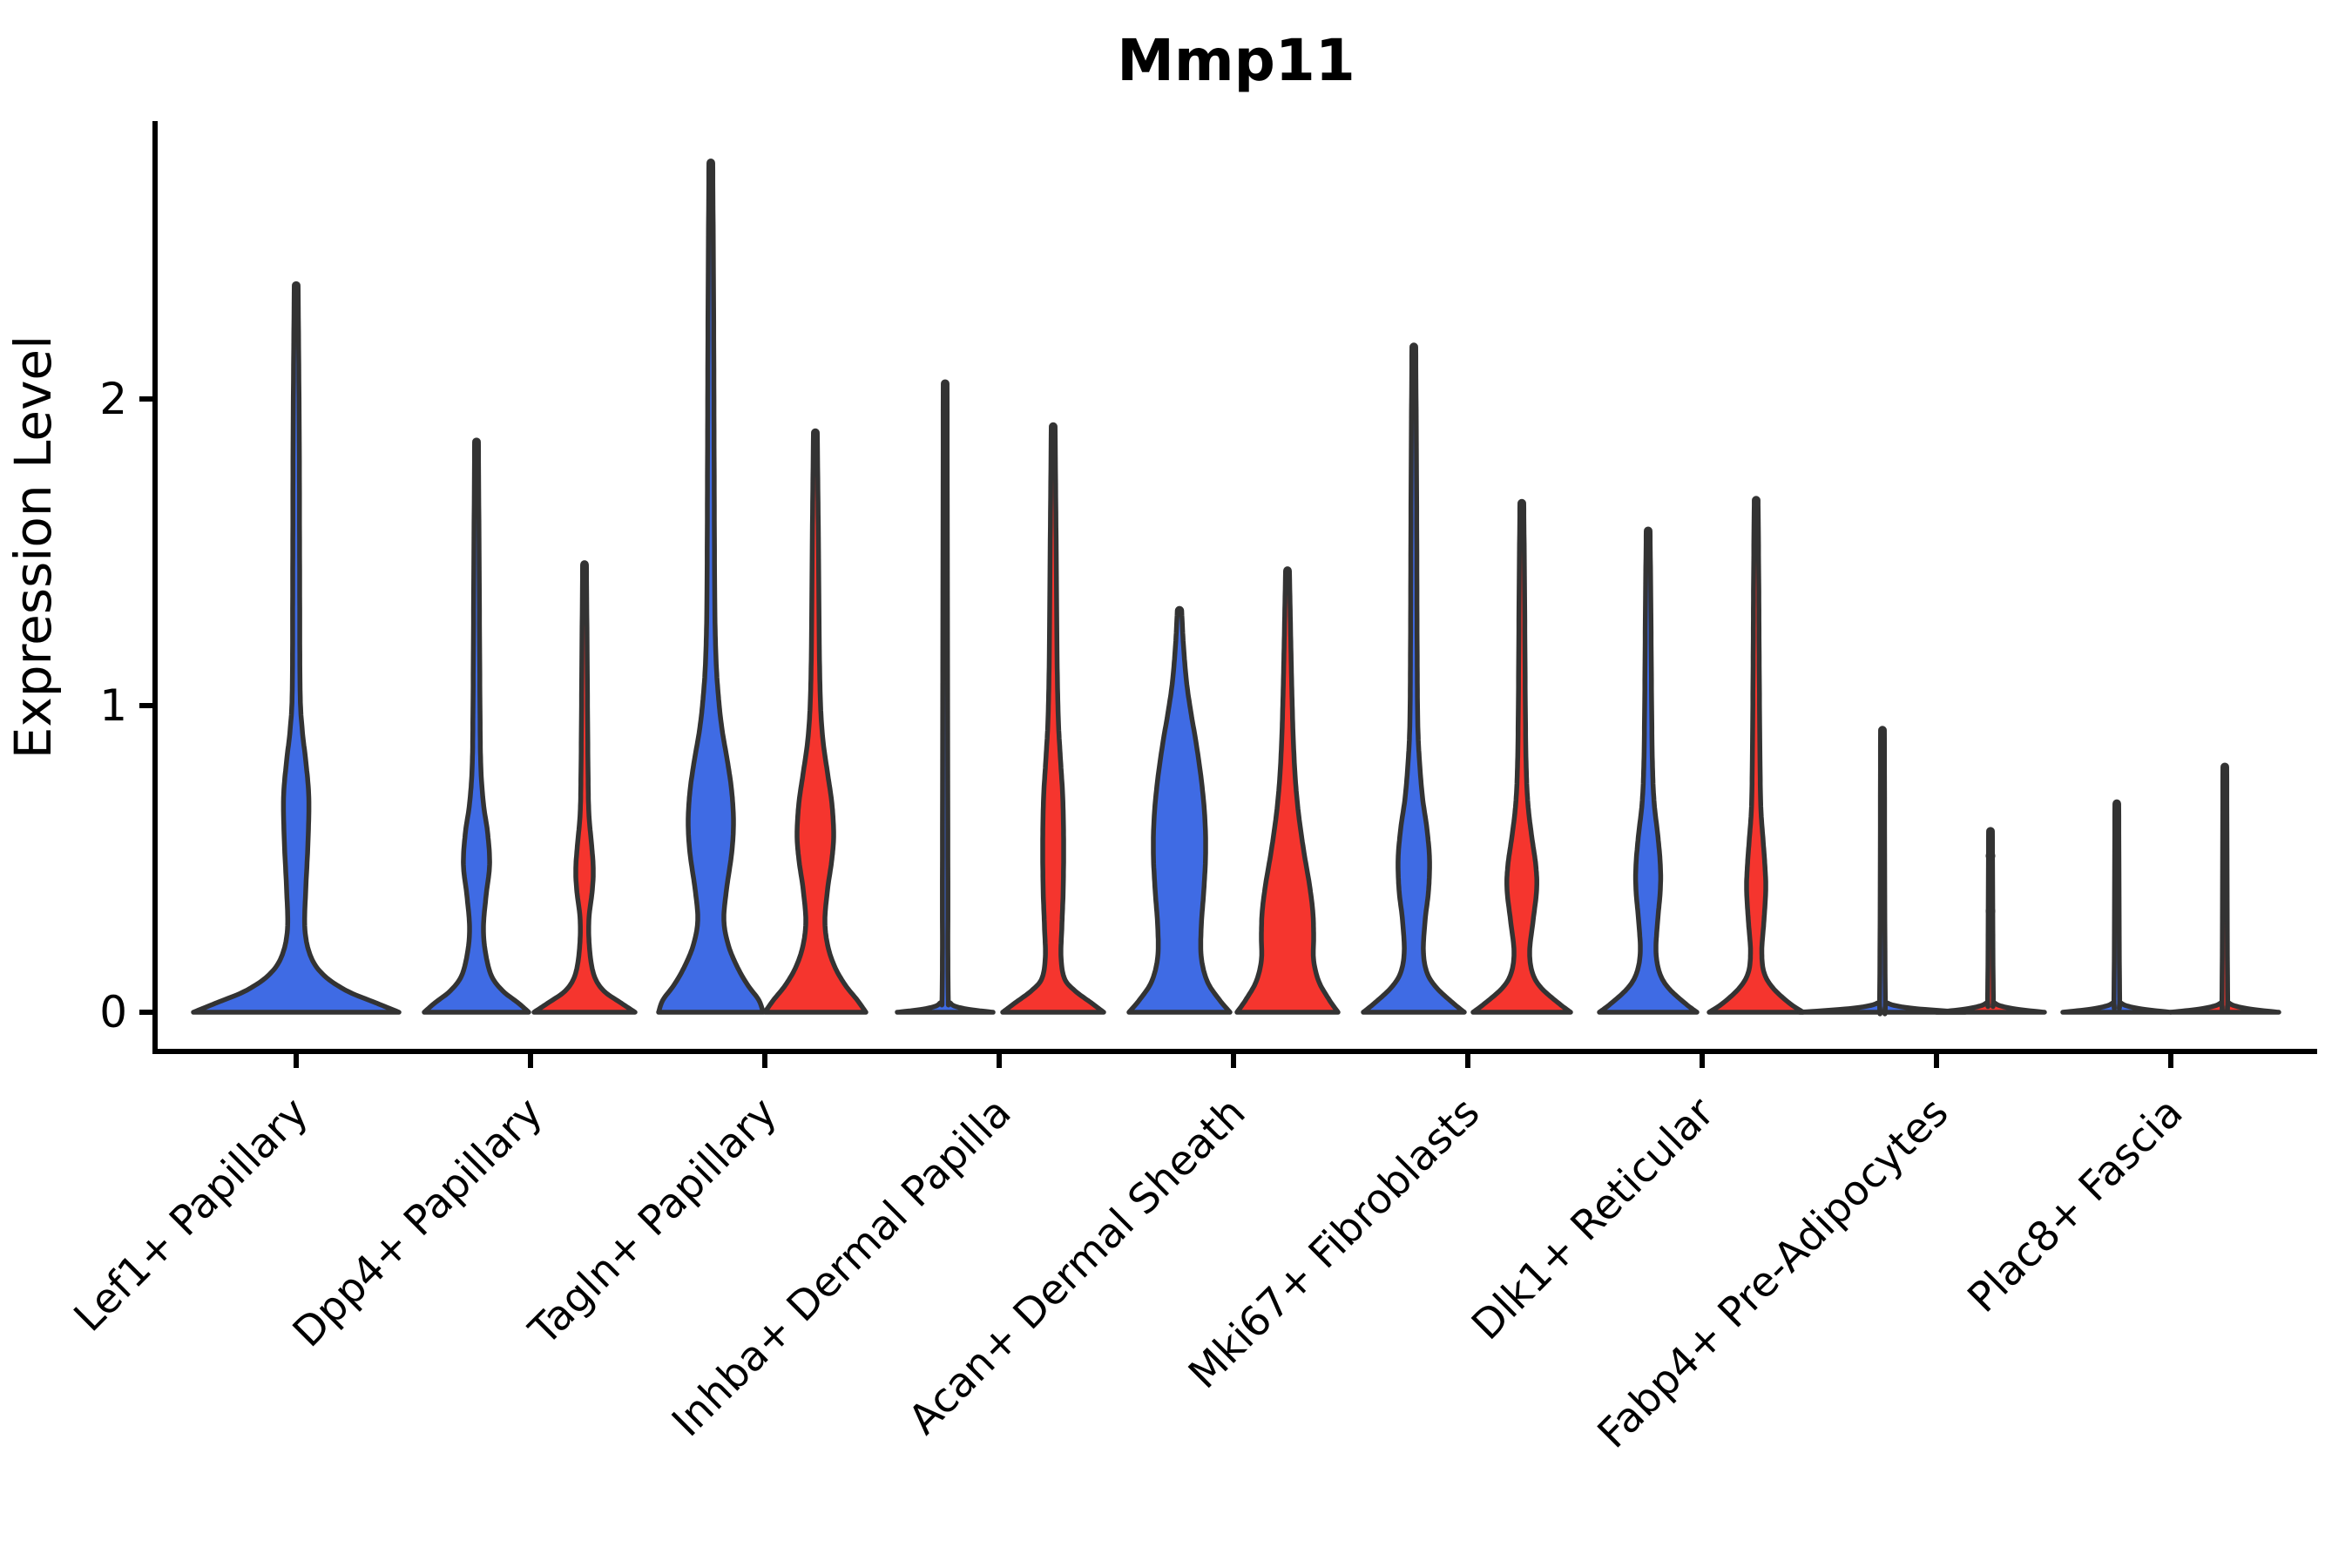  I want to click on y-tick-label: 1, so click(113, 705).